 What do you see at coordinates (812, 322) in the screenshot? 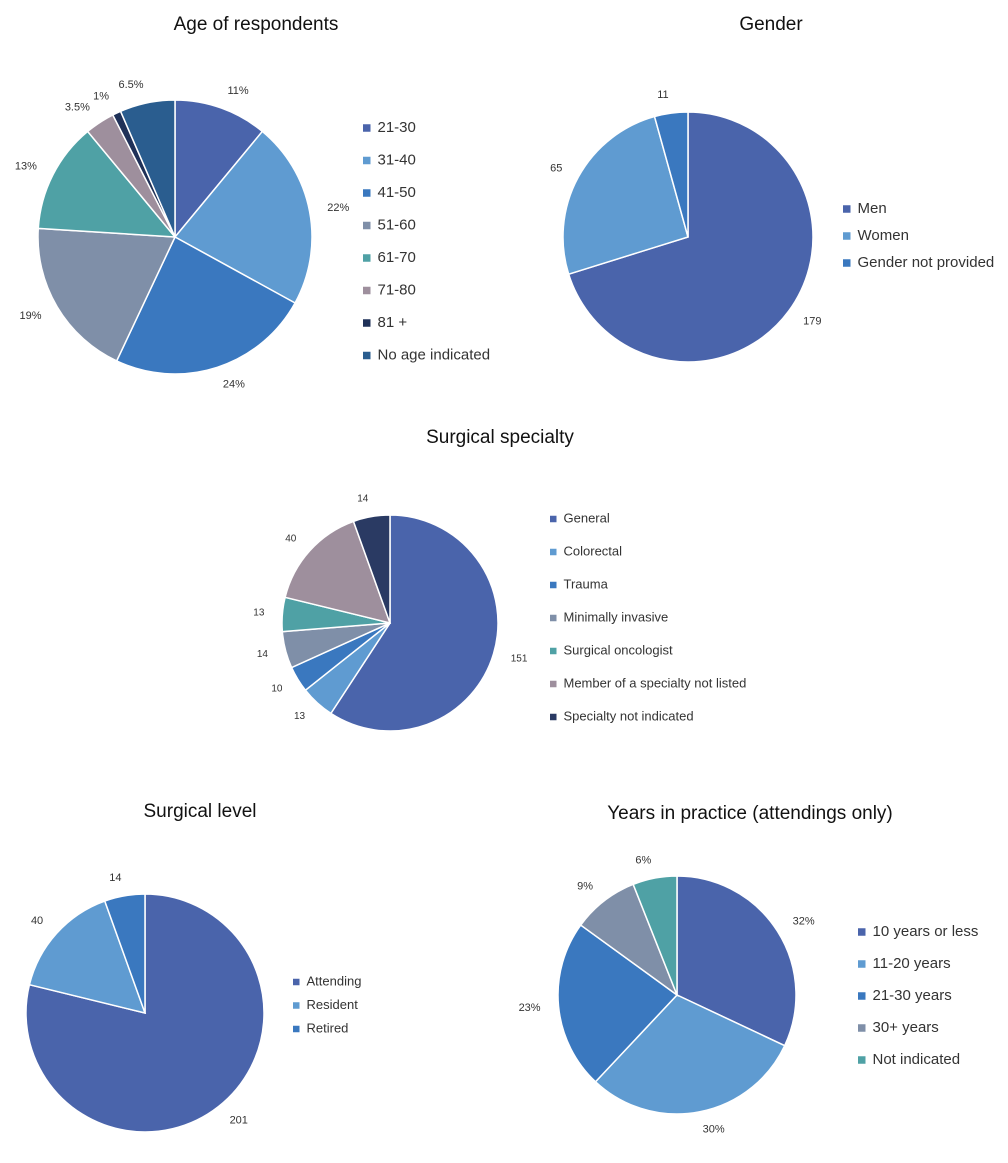
I see `data-label: 179` at bounding box center [812, 322].